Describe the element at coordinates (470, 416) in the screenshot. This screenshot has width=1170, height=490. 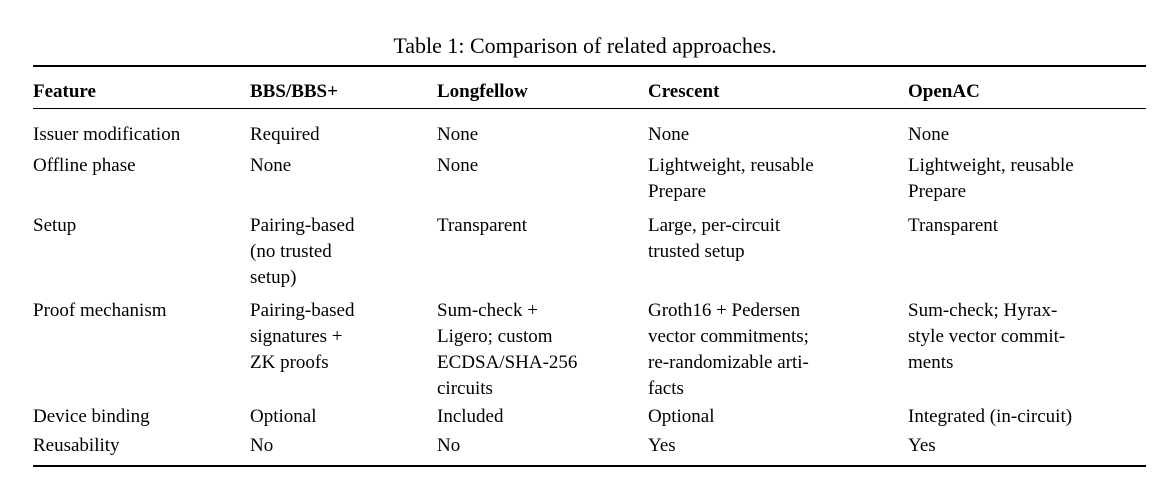
I see `table-cell: Included` at that location.